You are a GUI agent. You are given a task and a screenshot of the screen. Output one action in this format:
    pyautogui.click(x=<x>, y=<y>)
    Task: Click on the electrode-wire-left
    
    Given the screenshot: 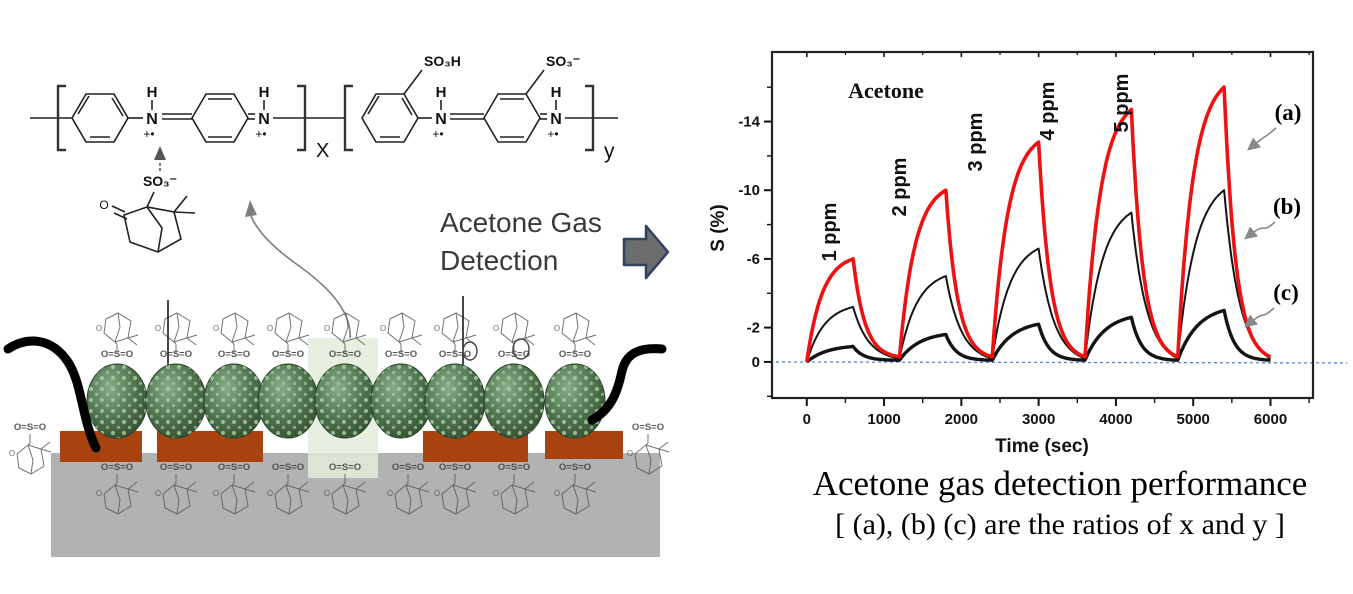 What is the action you would take?
    pyautogui.click(x=52, y=394)
    